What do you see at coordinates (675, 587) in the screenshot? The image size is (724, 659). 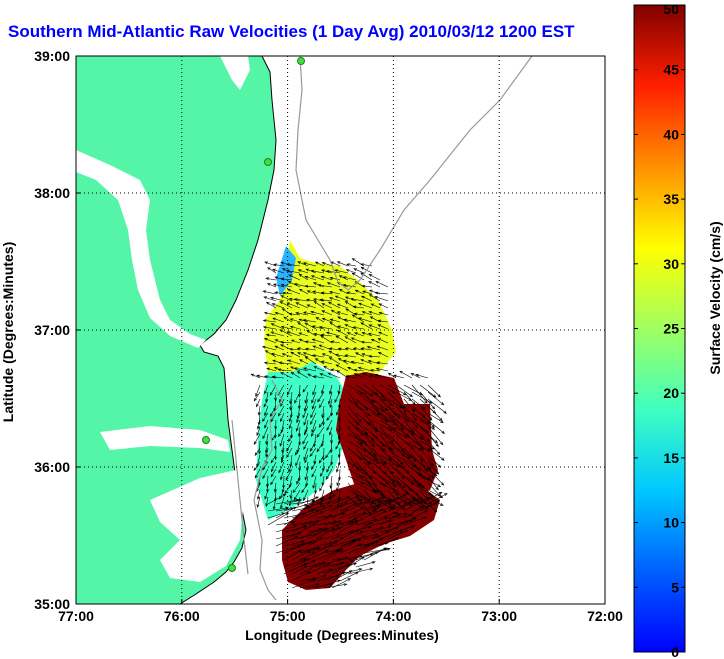 I see `colorbar-tick-label: 5` at bounding box center [675, 587].